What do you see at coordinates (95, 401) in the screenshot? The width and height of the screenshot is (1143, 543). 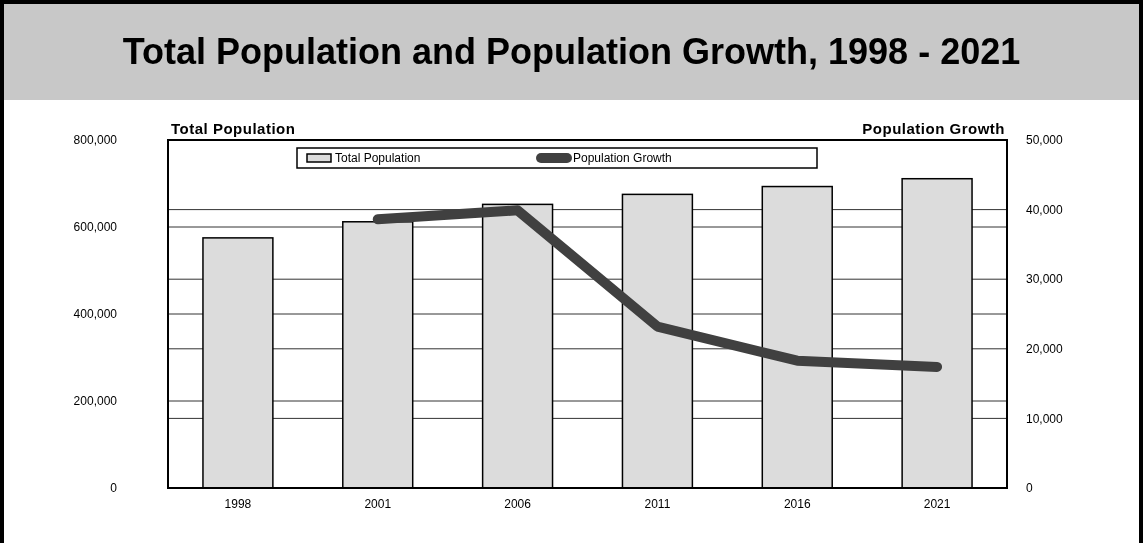 I see `y-tick-label: 200,000` at bounding box center [95, 401].